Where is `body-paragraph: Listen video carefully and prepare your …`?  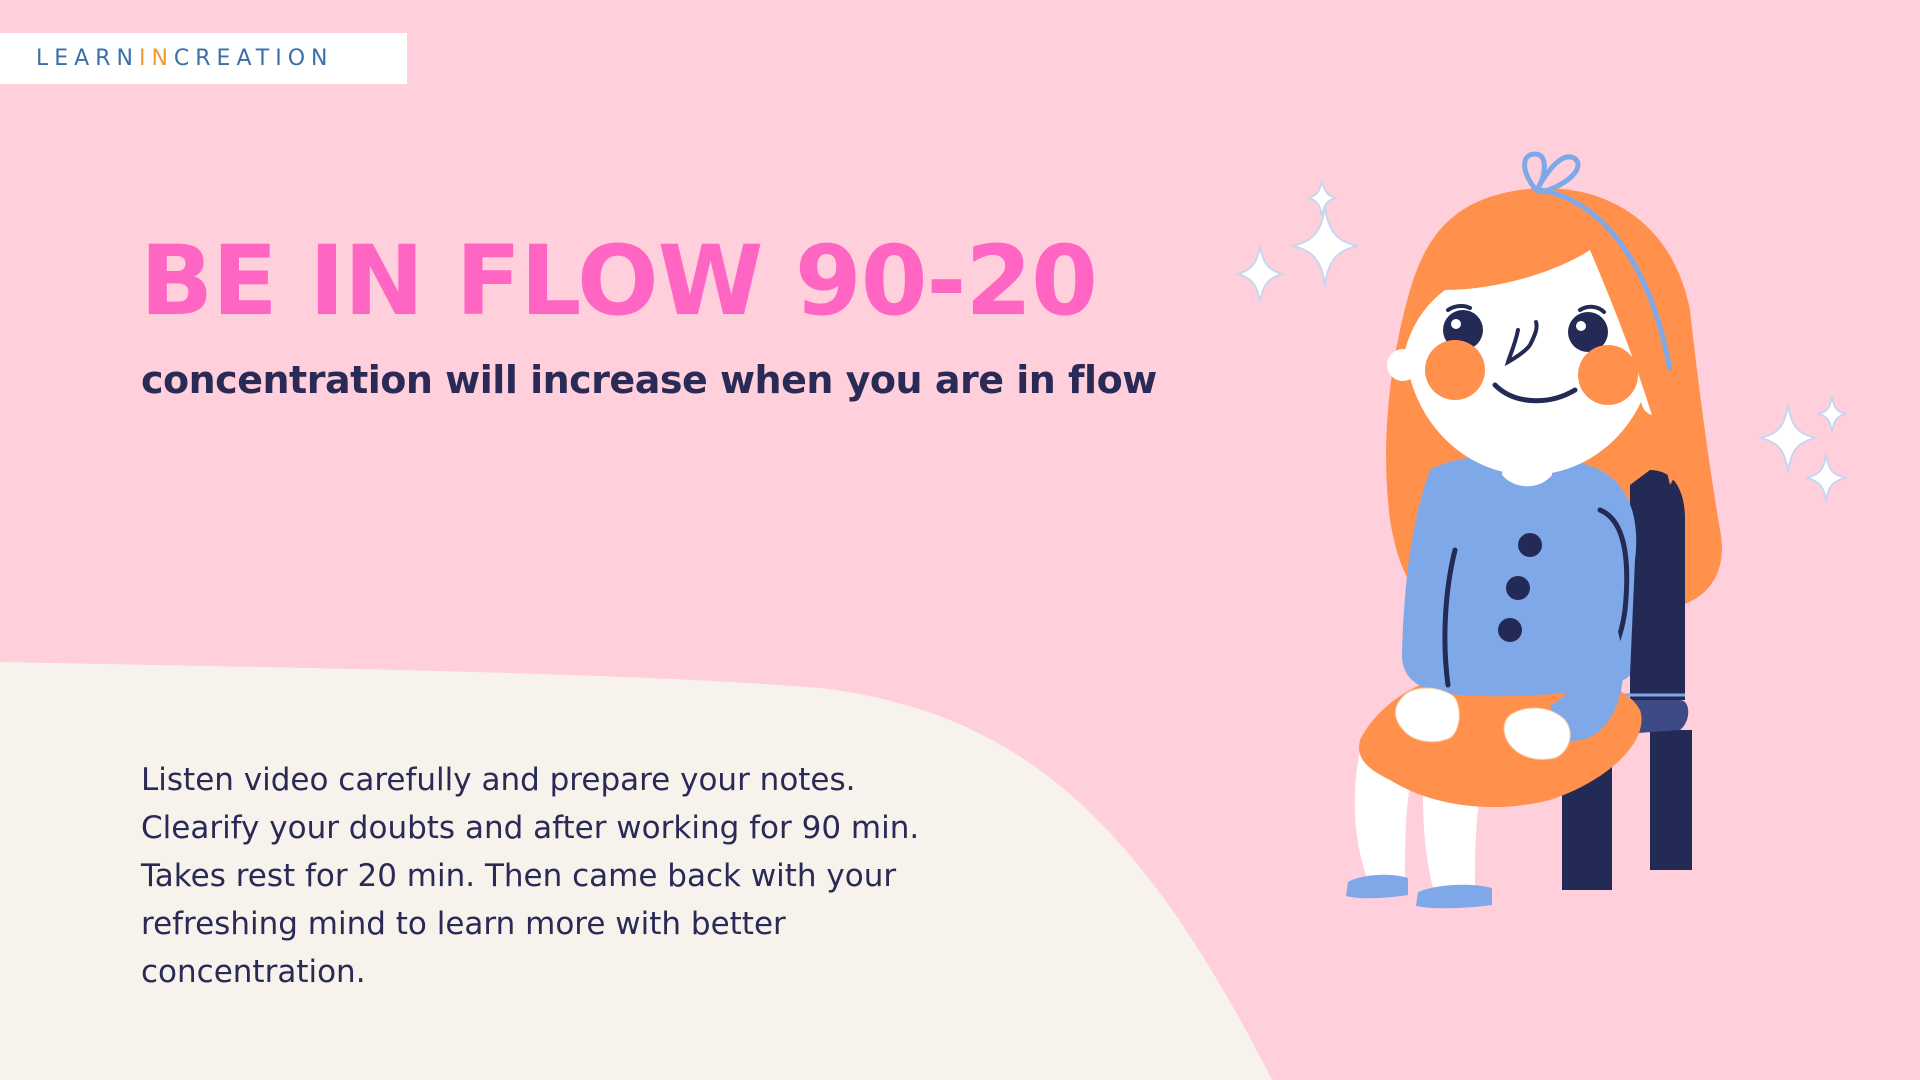
body-paragraph: Listen video carefully and prepare your … is located at coordinates (551, 876).